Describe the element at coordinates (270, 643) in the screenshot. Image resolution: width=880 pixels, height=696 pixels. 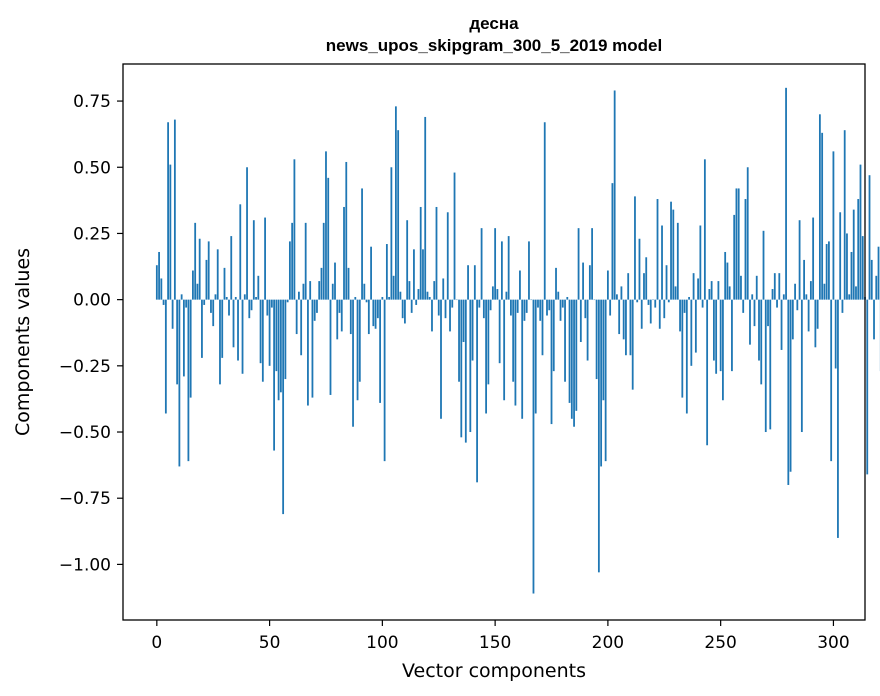
I see `x-tick-label: 50` at that location.